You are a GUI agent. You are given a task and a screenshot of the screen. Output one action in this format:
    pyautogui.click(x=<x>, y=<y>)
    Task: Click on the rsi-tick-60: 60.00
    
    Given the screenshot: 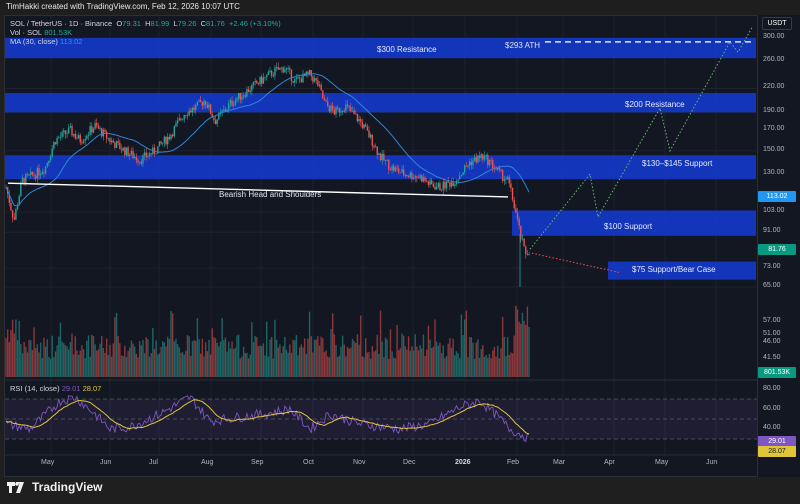 What is the action you would take?
    pyautogui.click(x=772, y=408)
    